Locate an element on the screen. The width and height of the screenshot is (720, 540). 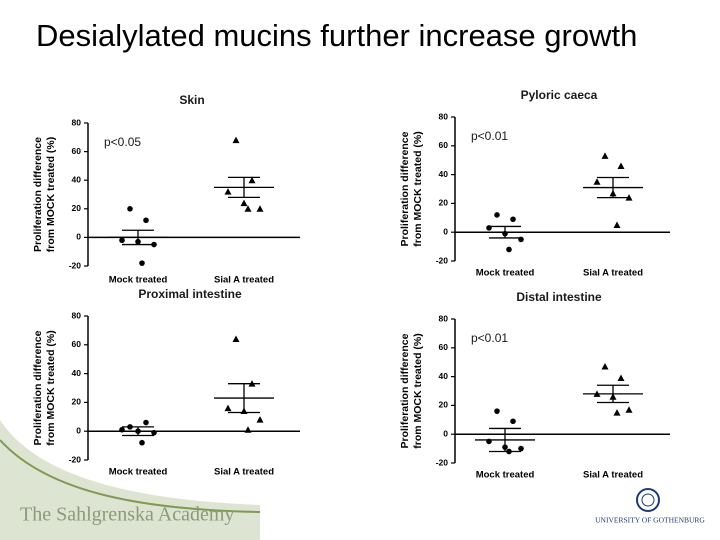
chart-title: Proximal intestine is located at coordinates (190, 294).